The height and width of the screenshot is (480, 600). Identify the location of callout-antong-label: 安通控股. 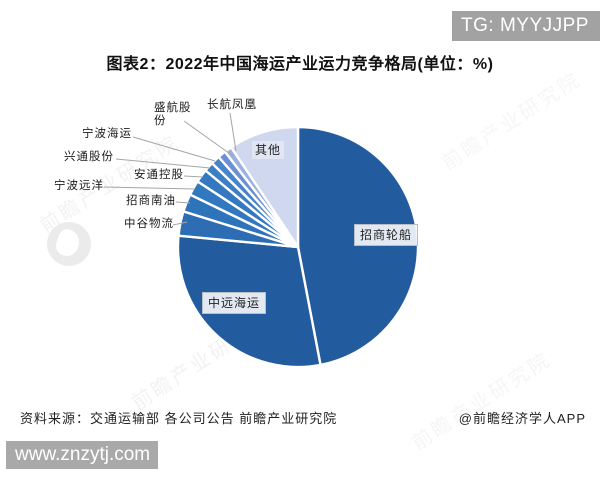
(159, 175).